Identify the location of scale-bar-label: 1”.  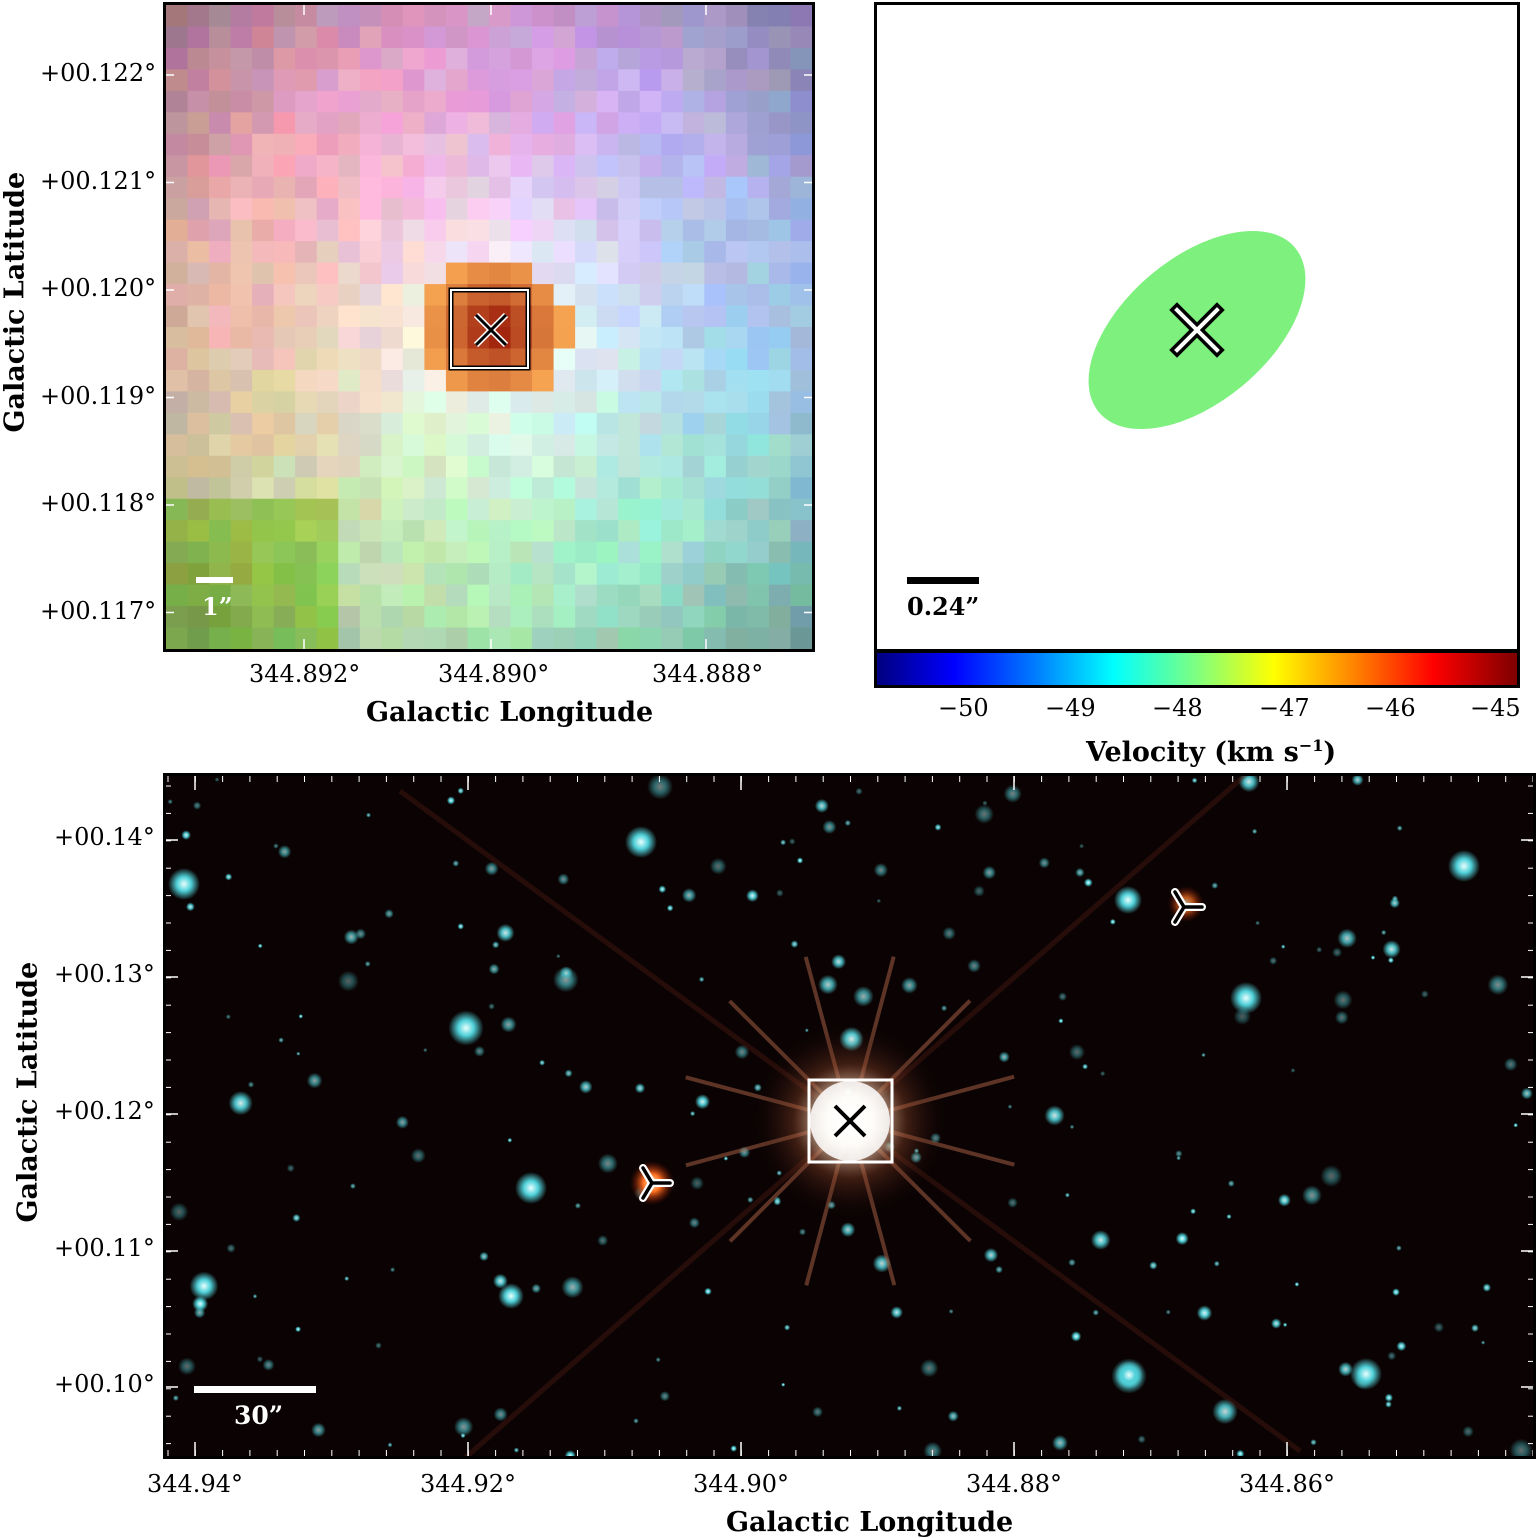
(217, 606).